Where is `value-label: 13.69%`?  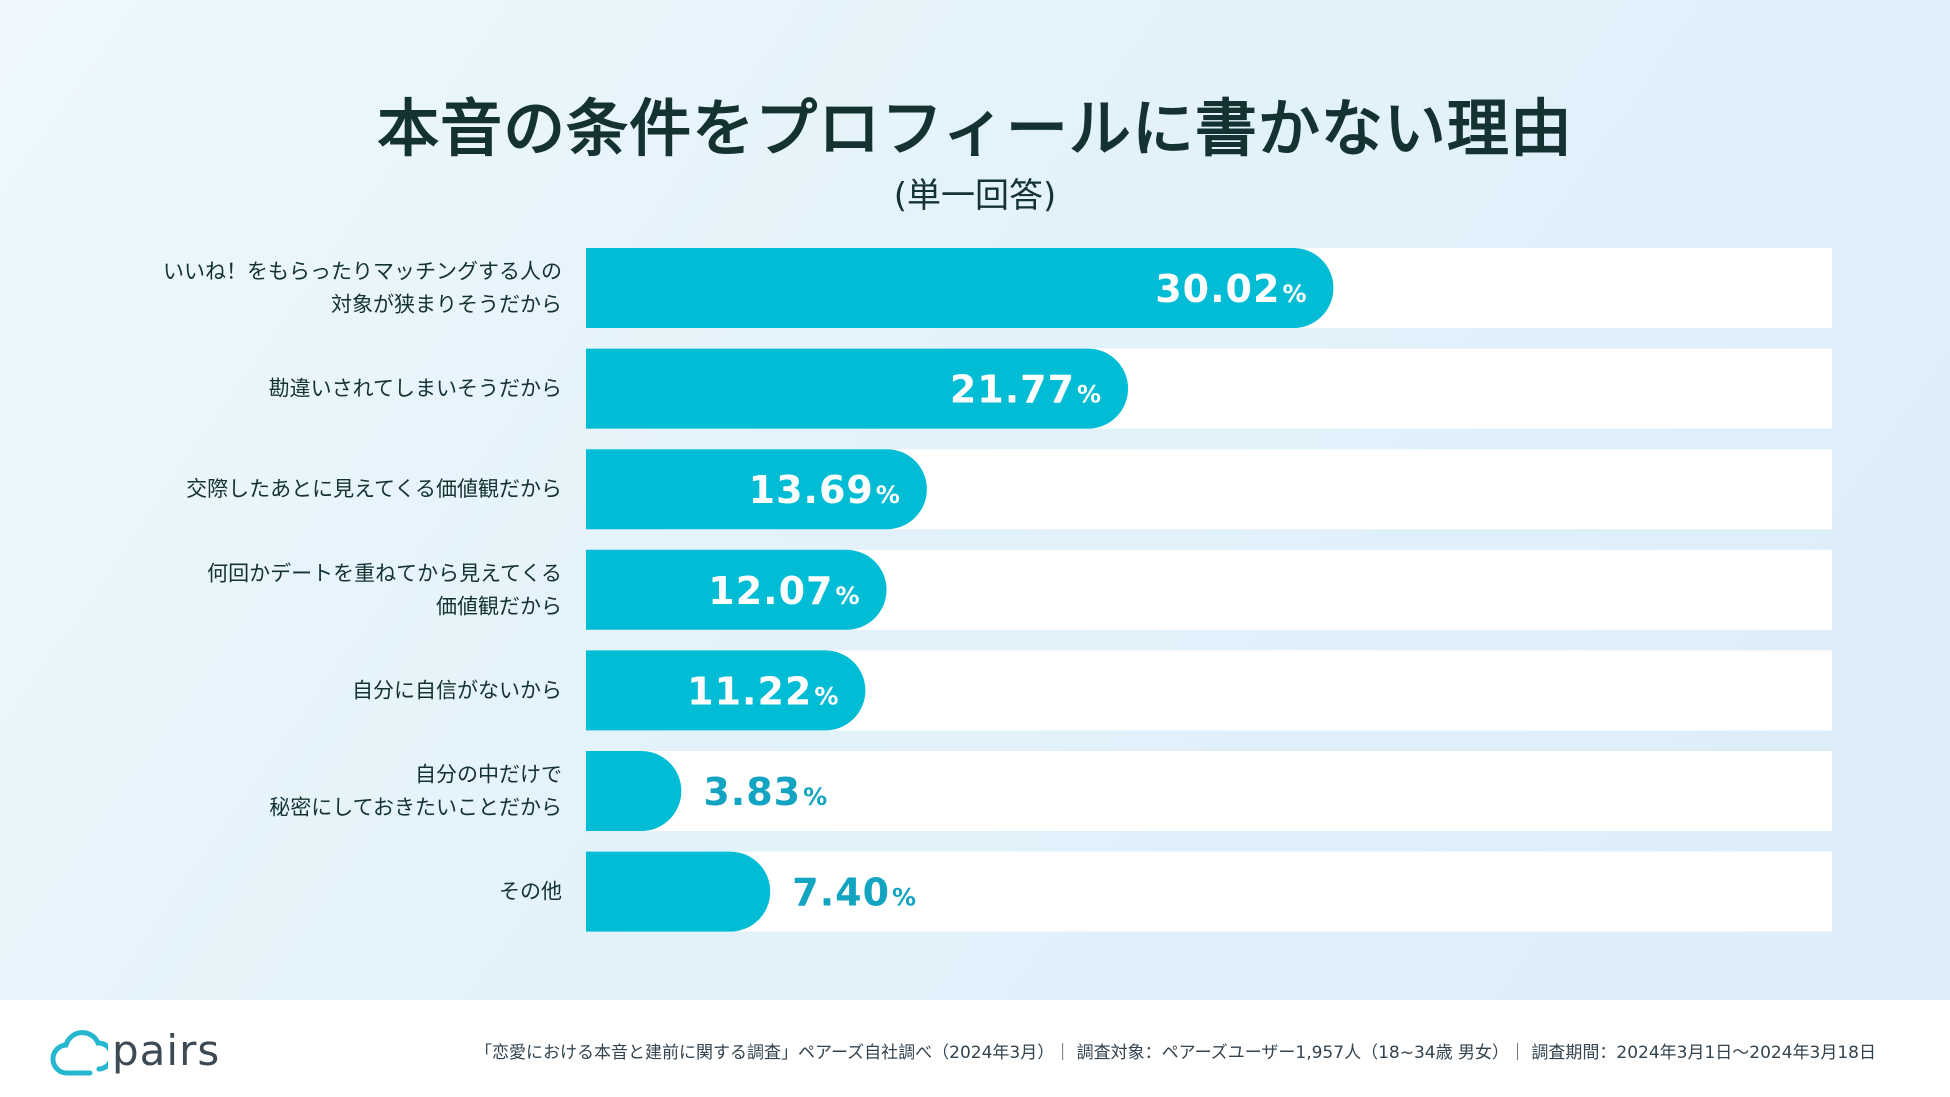
value-label: 13.69% is located at coordinates (825, 490).